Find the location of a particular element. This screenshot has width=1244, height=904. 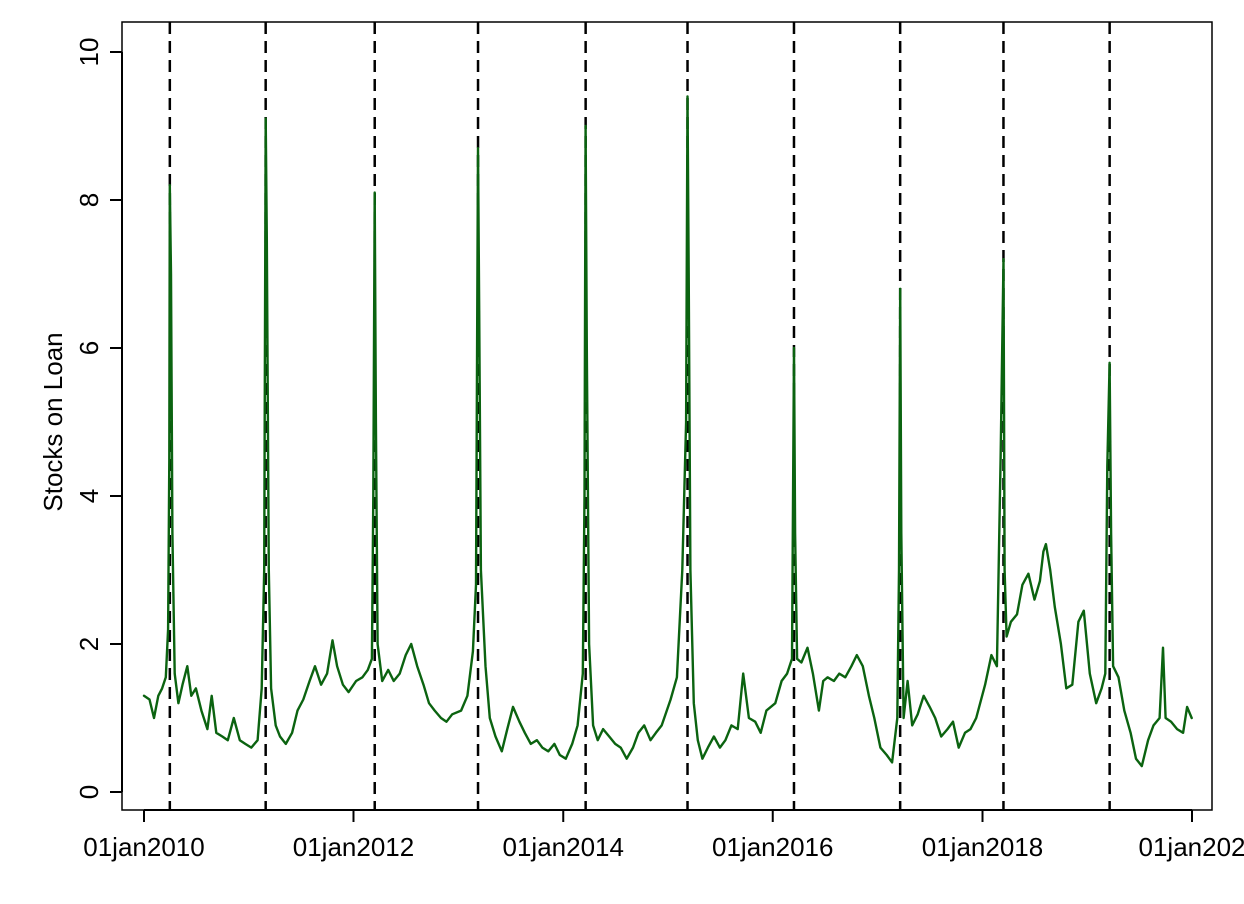

y-axis-title: Stocks on Loan is located at coordinates (53, 421).